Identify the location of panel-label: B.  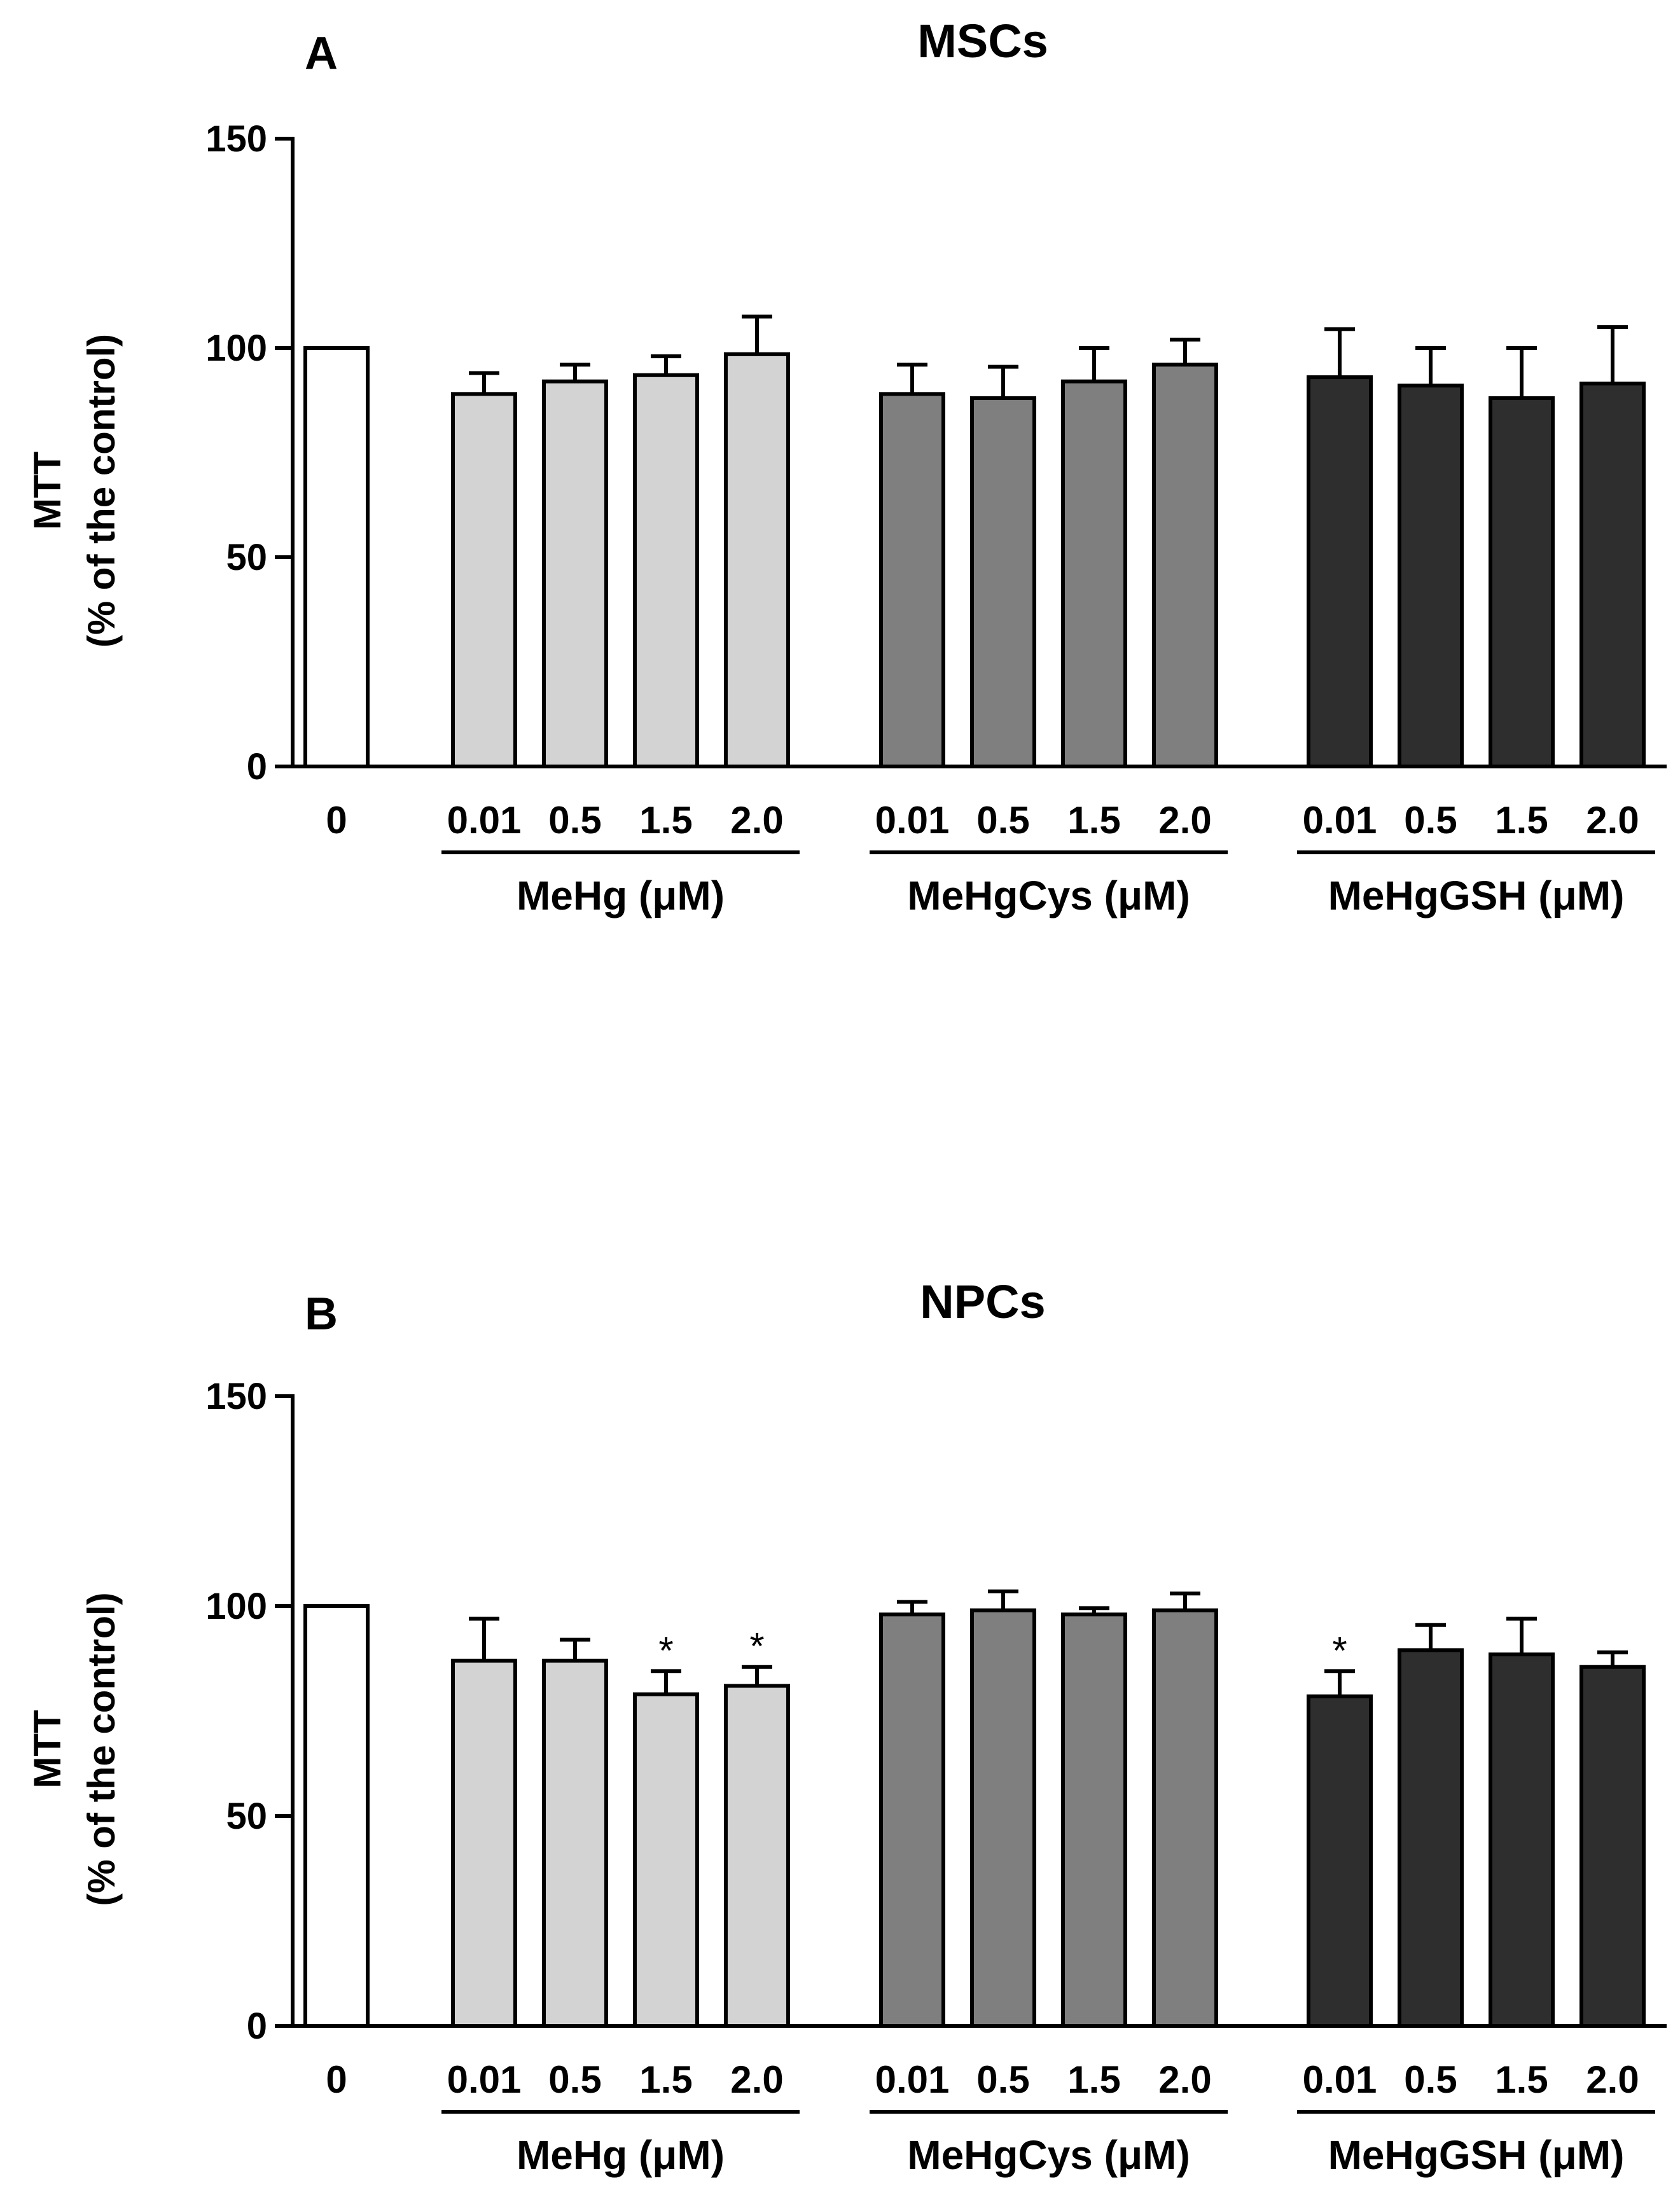
(321, 1314).